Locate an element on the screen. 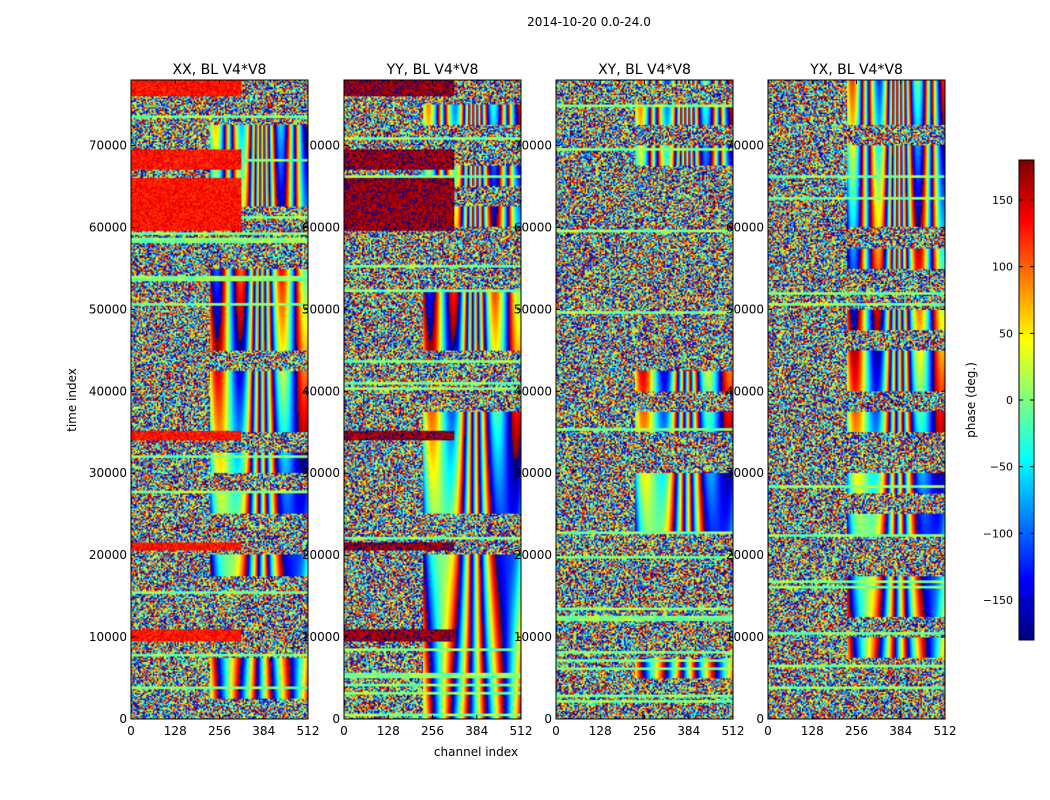  figure-suptitle: 2014-10-20 0.0-24.0 is located at coordinates (589, 22).